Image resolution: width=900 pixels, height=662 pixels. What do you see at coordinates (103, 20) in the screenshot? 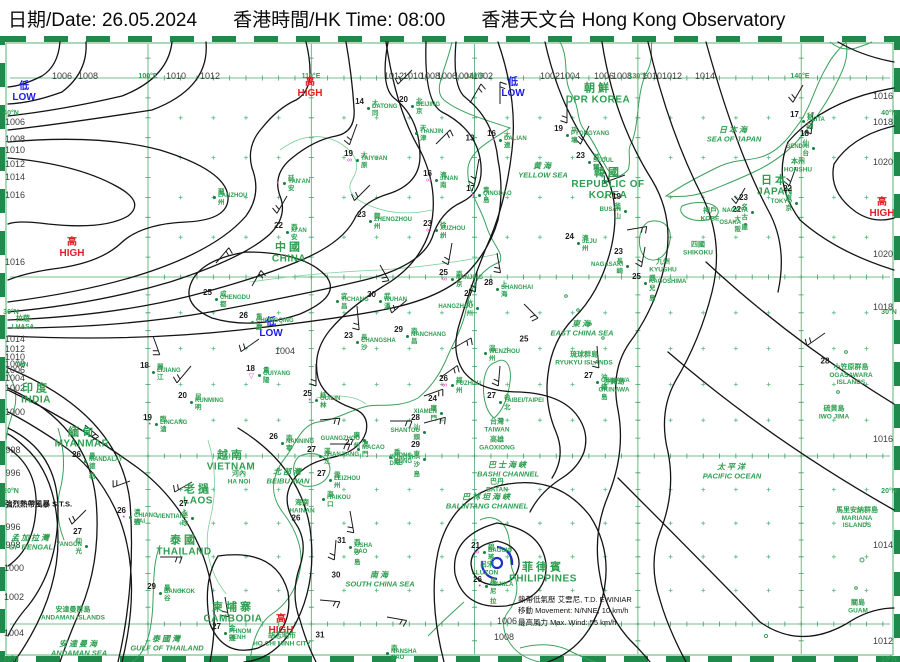
I see `chart-date: 日期/Date: 26.05.2024` at bounding box center [103, 20].